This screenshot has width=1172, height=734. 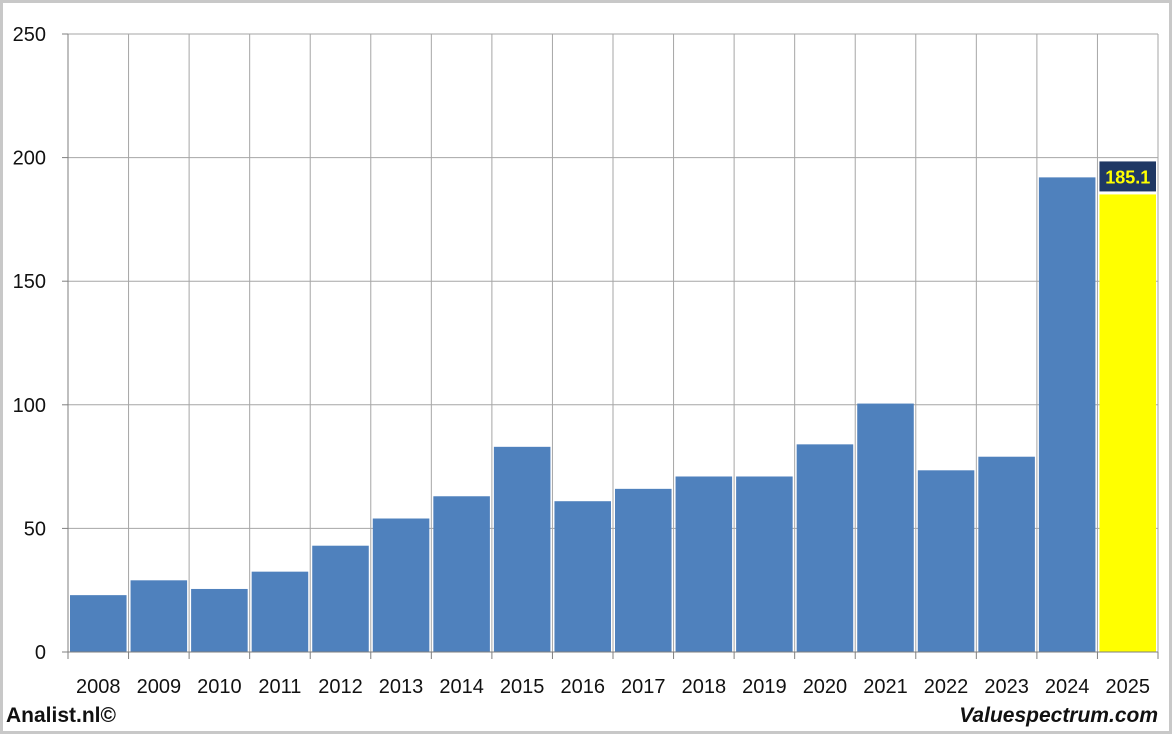 What do you see at coordinates (522, 687) in the screenshot?
I see `x-tick-label: 2015` at bounding box center [522, 687].